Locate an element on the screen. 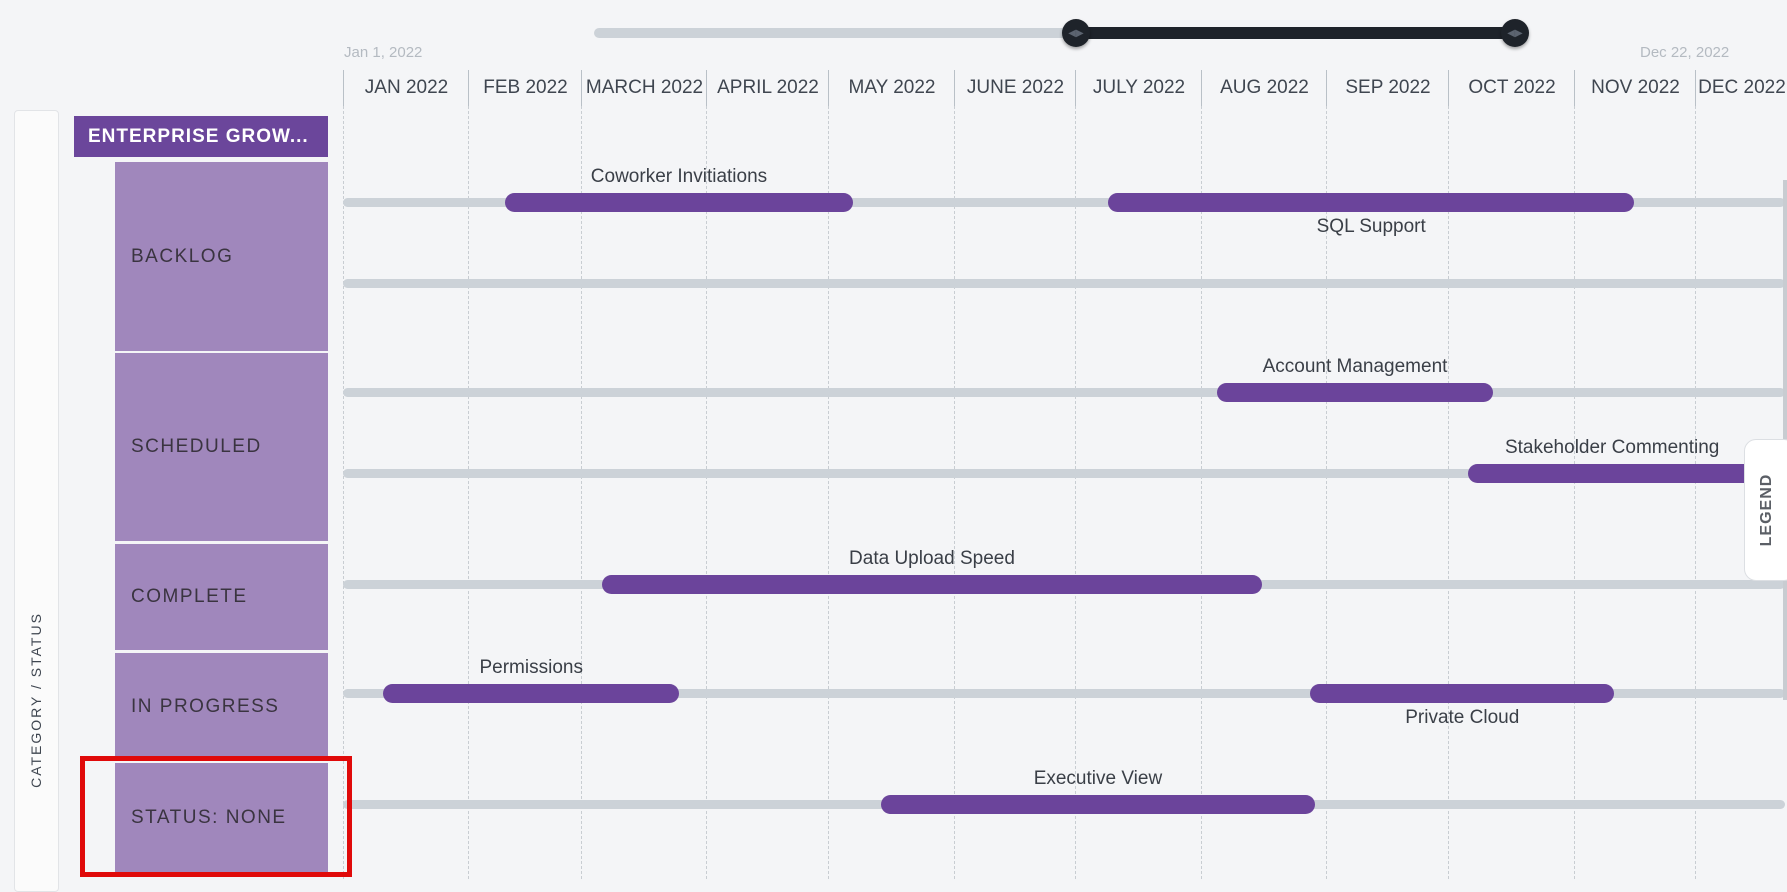 The image size is (1787, 892). month-label: FEB 2022 is located at coordinates (525, 88).